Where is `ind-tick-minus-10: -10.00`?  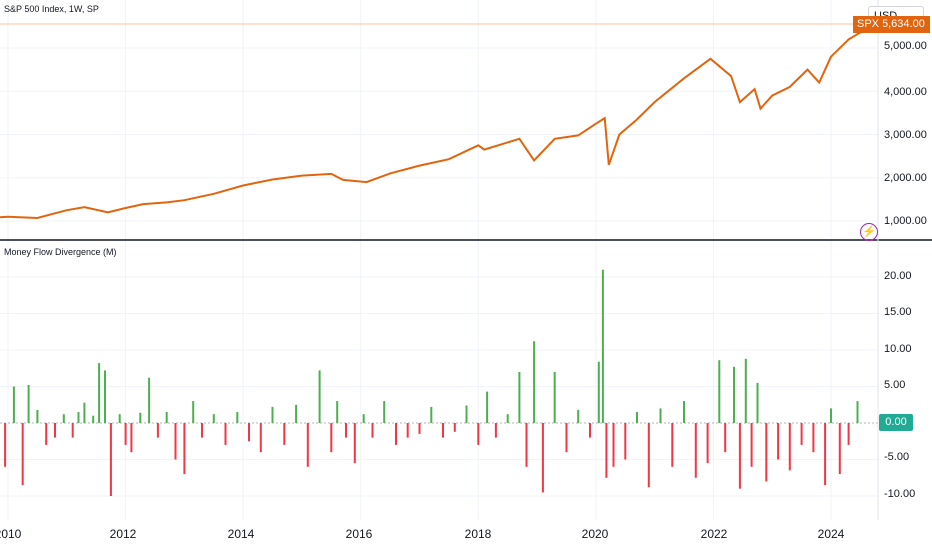 ind-tick-minus-10: -10.00 is located at coordinates (900, 494).